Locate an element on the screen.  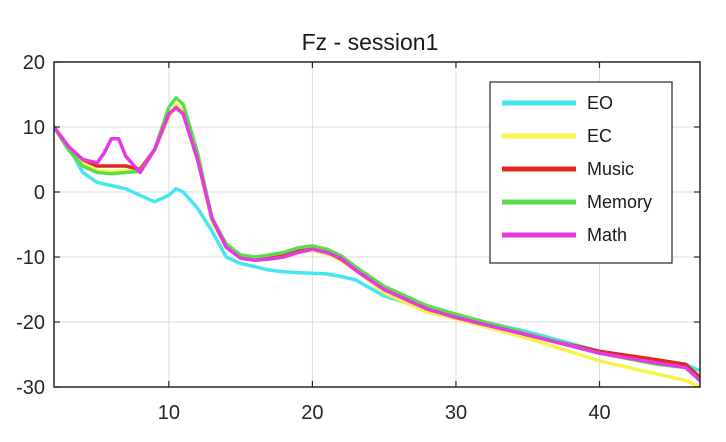
x-tick-label: 20 is located at coordinates (312, 413).